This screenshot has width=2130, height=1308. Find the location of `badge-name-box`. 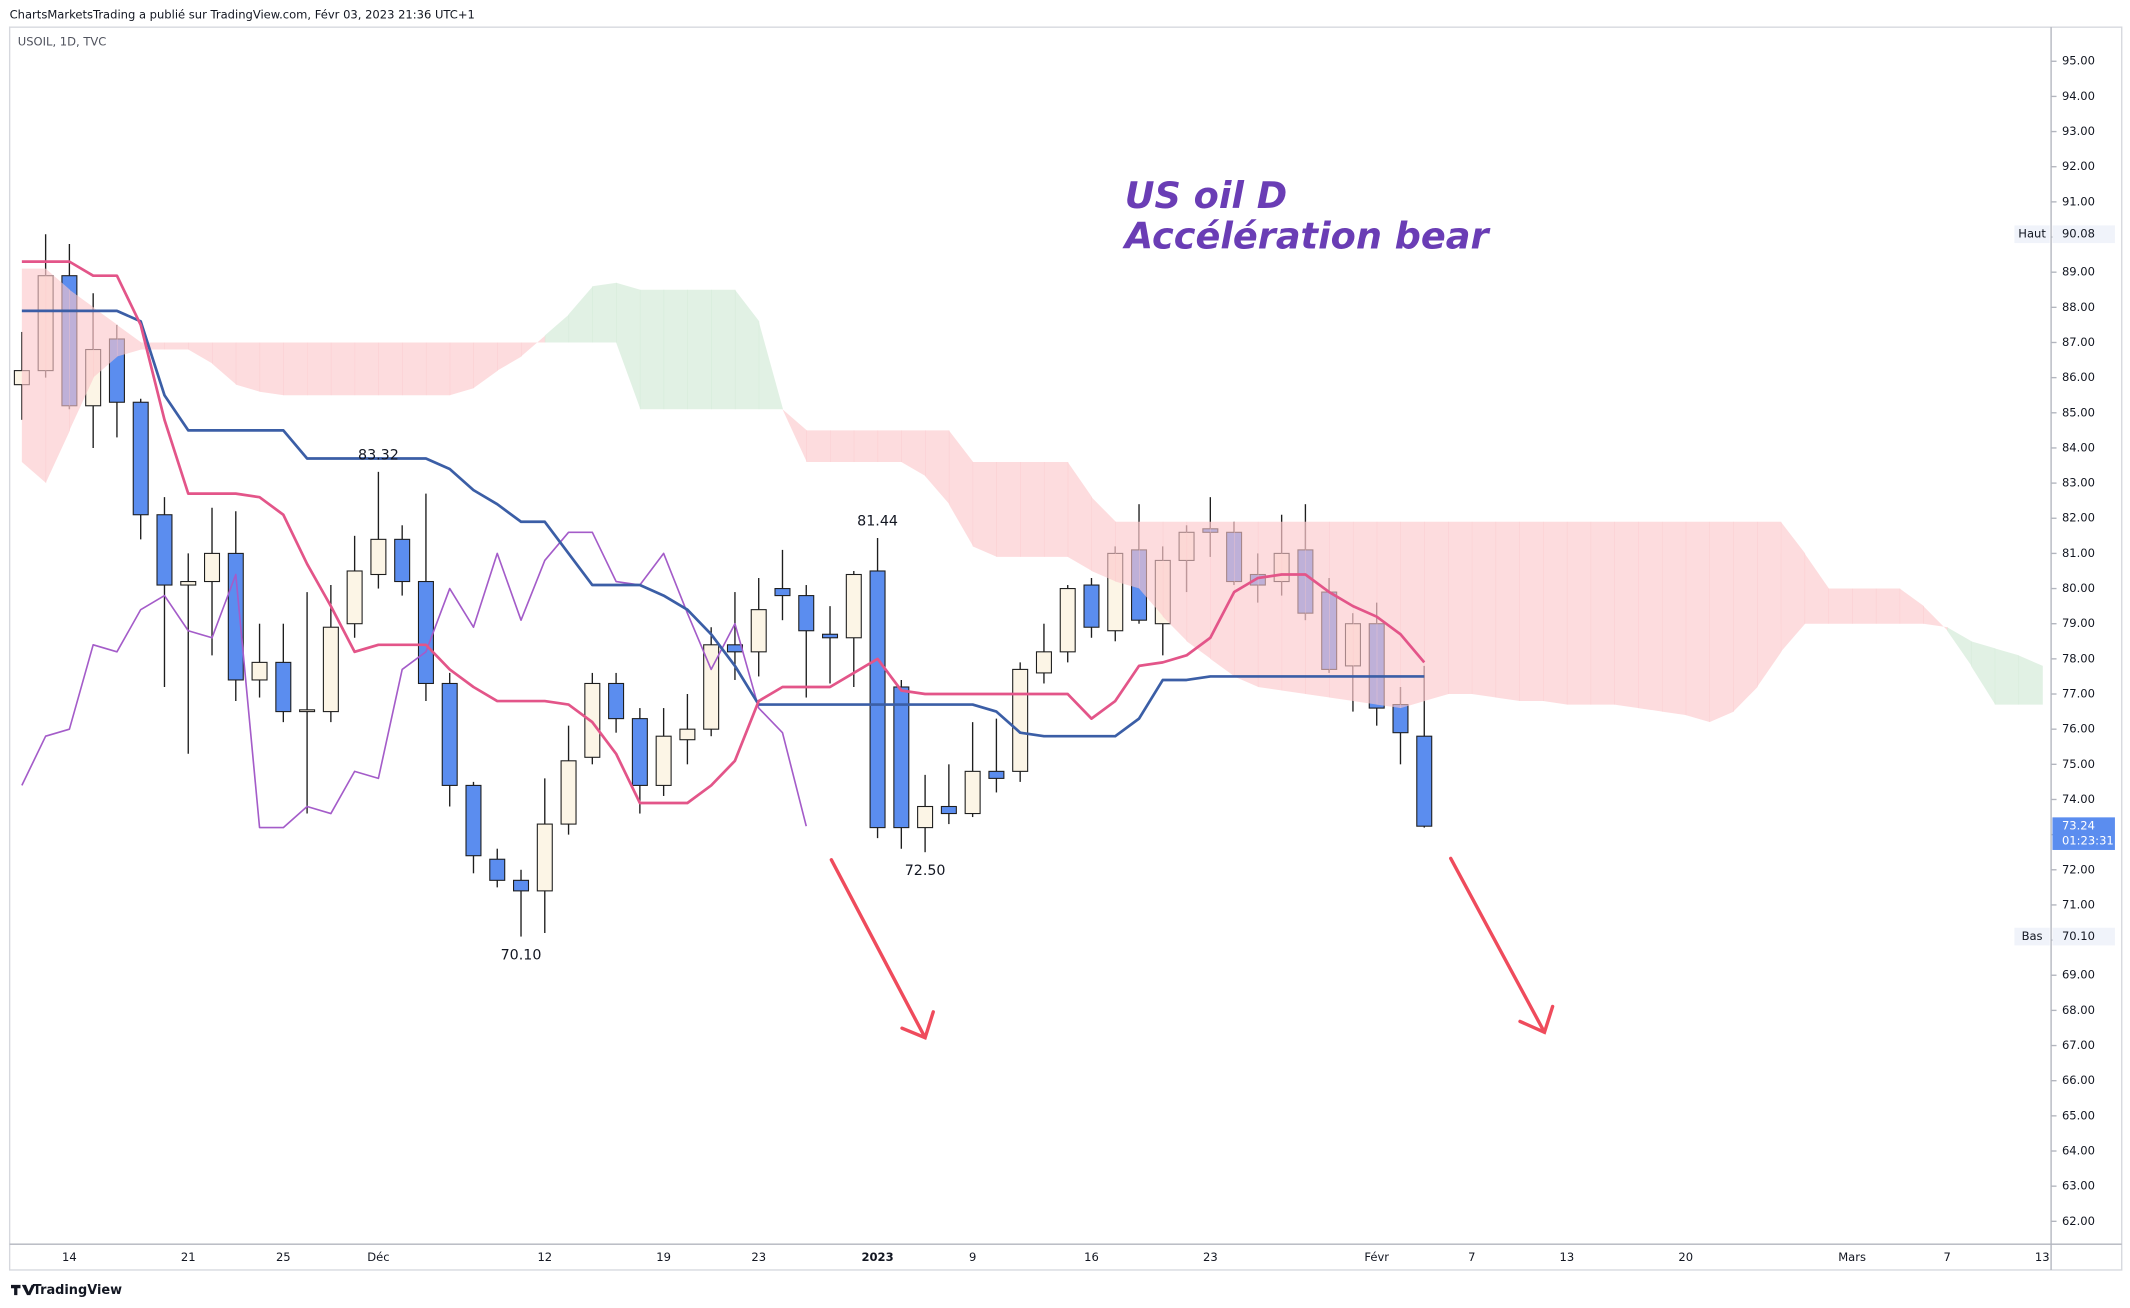

badge-name-box is located at coordinates (2032, 936).